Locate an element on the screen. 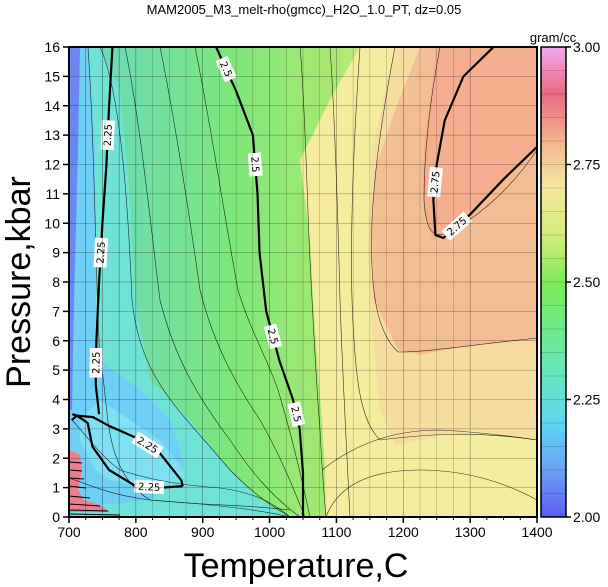  x-tick-label-1300: 1300 is located at coordinates (470, 532).